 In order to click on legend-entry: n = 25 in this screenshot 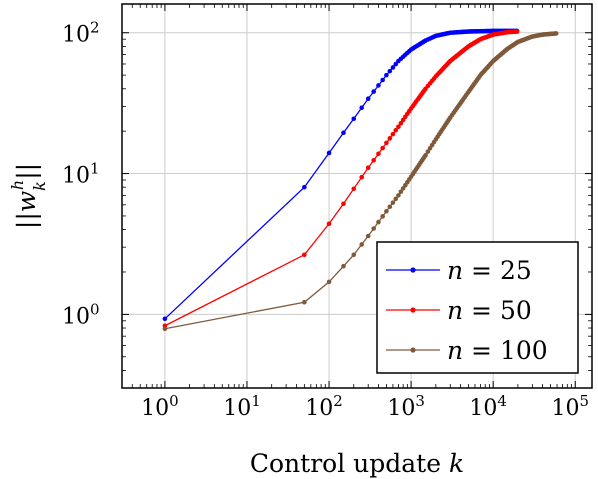, I will do `click(459, 270)`.